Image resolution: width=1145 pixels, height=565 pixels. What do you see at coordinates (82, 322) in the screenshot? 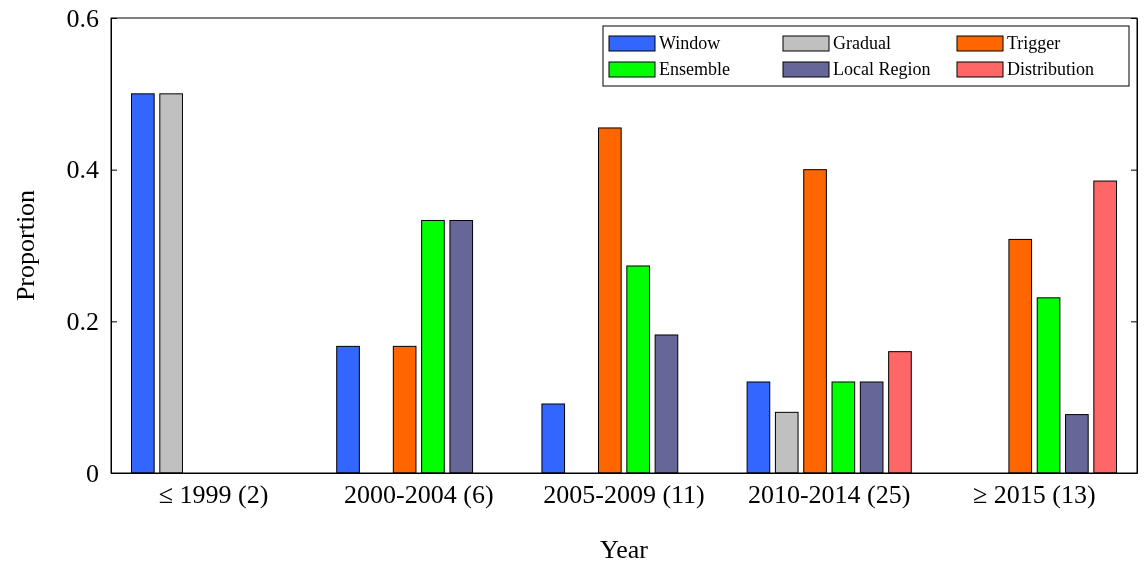
I see `y-tick-label: 0.2` at bounding box center [82, 322].